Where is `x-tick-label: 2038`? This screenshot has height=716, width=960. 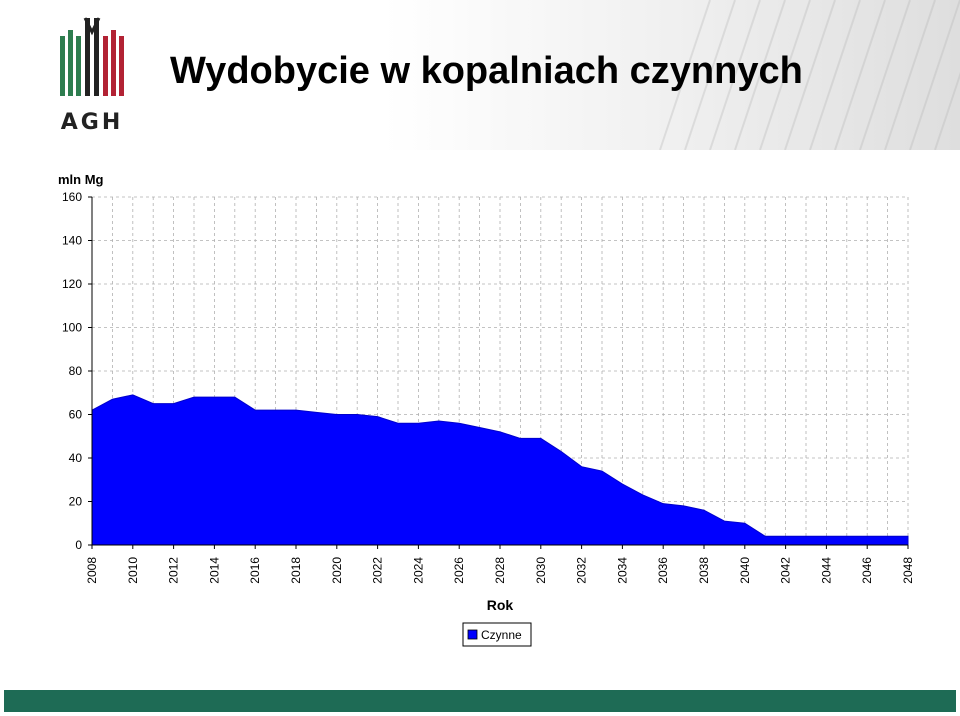
x-tick-label: 2038 is located at coordinates (704, 570).